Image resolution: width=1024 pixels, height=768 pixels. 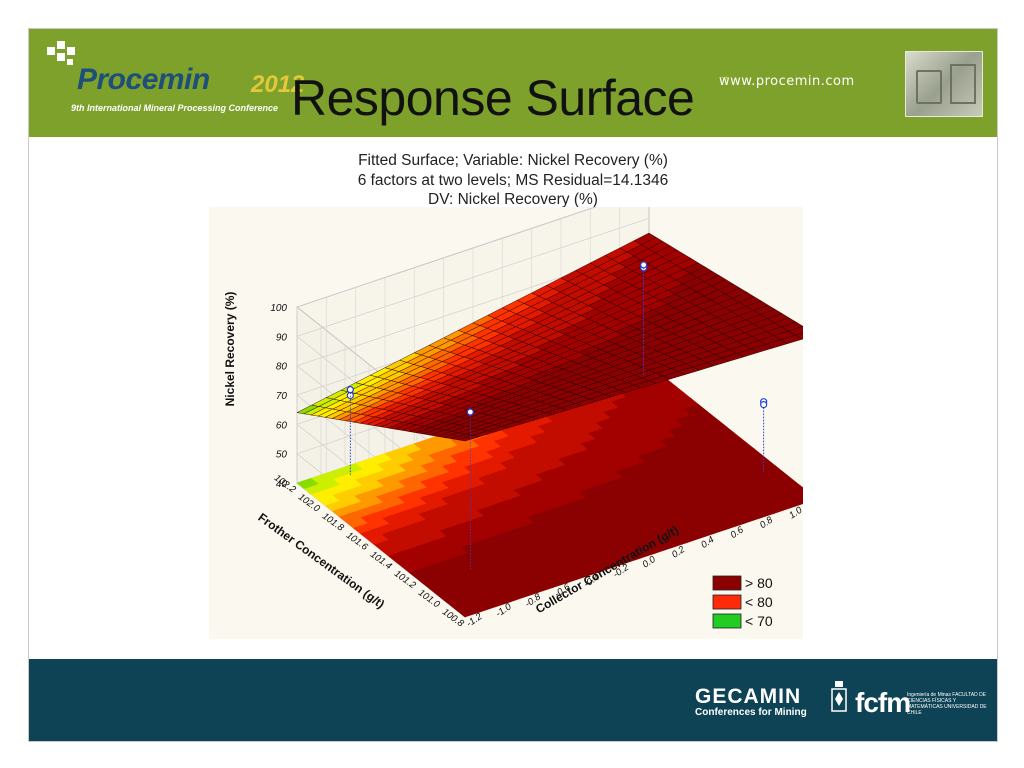 What do you see at coordinates (748, 696) in the screenshot?
I see `gecamin-logo: GECAMIN` at bounding box center [748, 696].